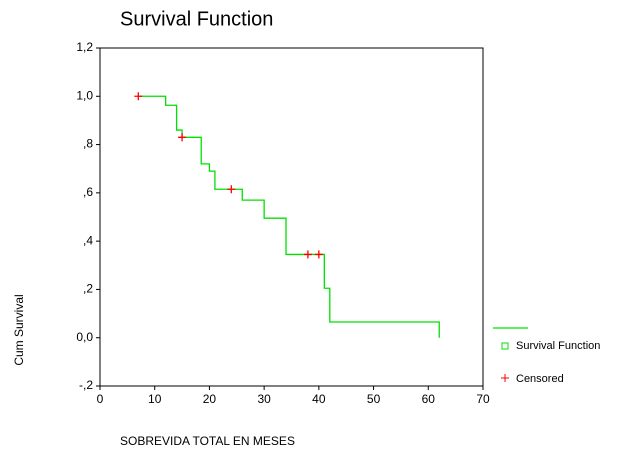 The width and height of the screenshot is (630, 454). What do you see at coordinates (88, 240) in the screenshot?
I see `y-tick-label: ,4` at bounding box center [88, 240].